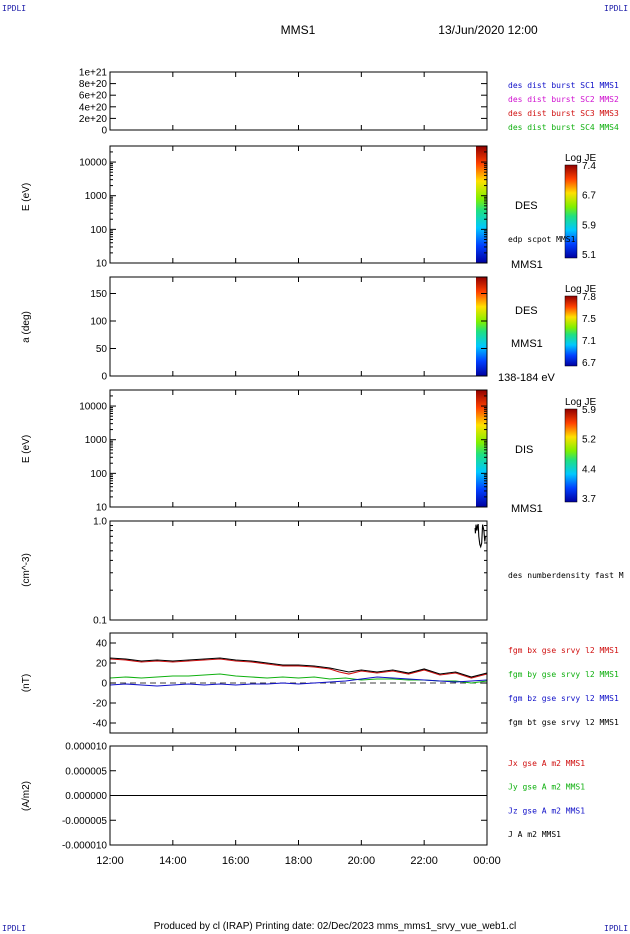 The height and width of the screenshot is (934, 630). Describe the element at coordinates (580, 289) in the screenshot. I see `des_pitch-colorbar-title: Log JE` at that location.